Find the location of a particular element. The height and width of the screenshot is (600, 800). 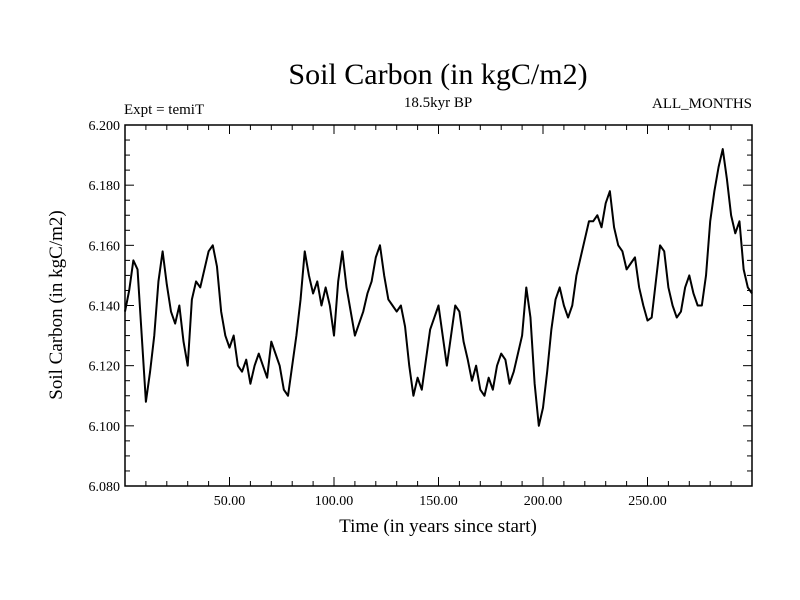

chart-title: Soil Carbon (in kgC/m2) is located at coordinates (437, 74).